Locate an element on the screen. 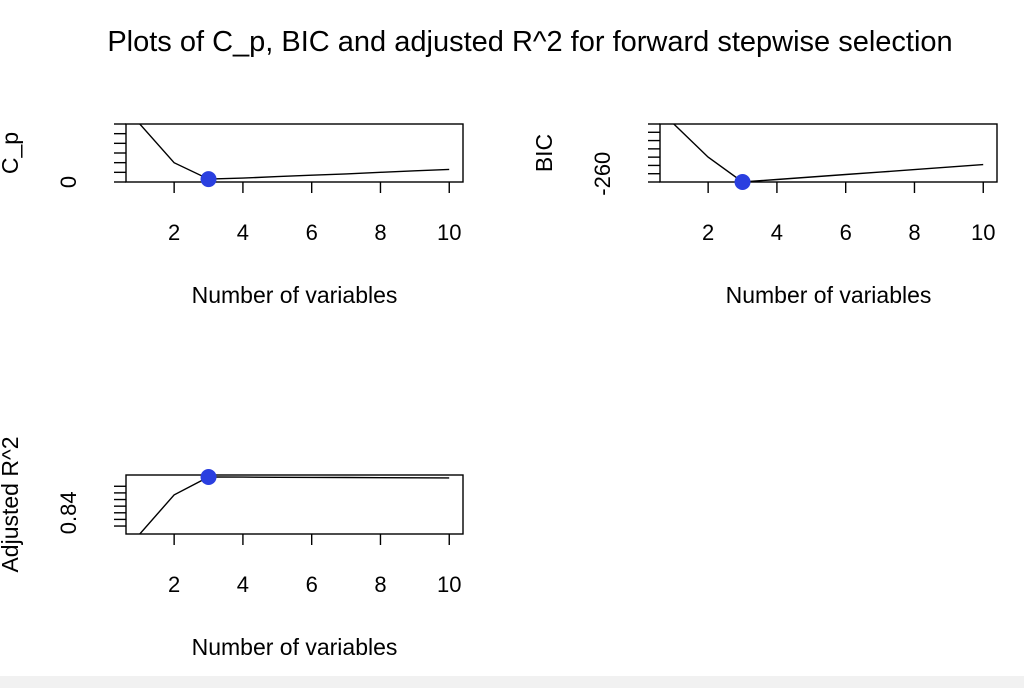 Image resolution: width=1024 pixels, height=688 pixels. y-axis-label: Adjusted R^2 is located at coordinates (11, 504).